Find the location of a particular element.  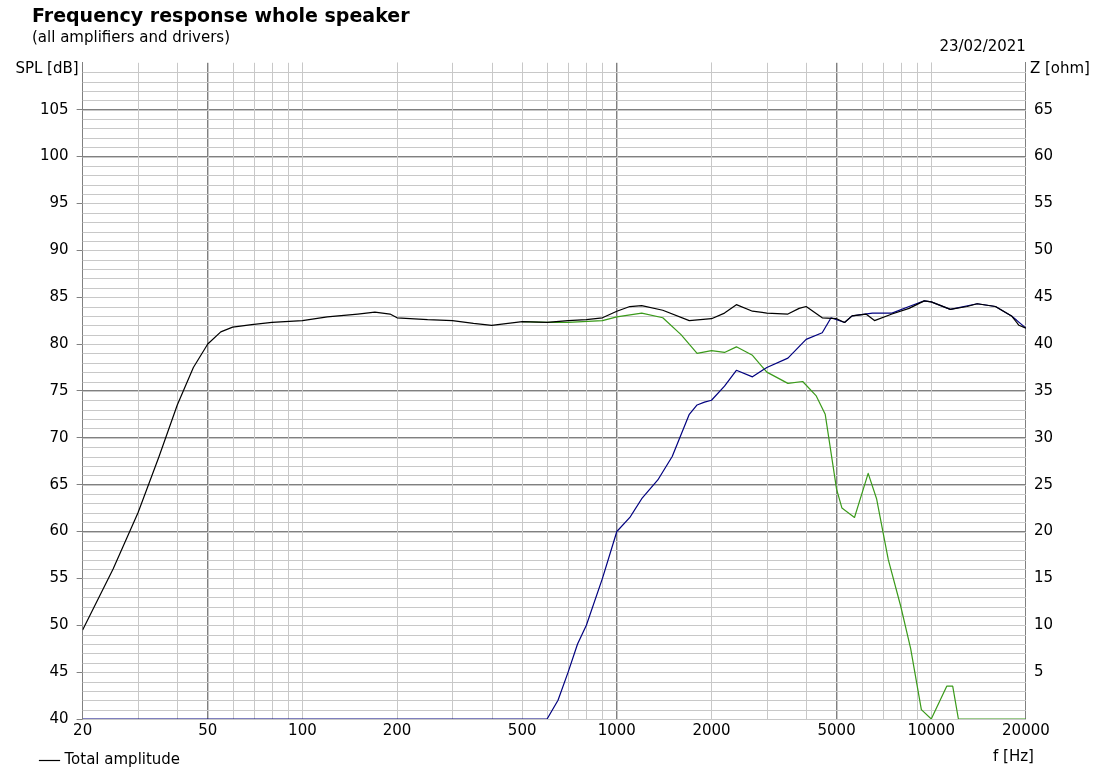

y2-tick-label: 10 is located at coordinates (1043, 624).